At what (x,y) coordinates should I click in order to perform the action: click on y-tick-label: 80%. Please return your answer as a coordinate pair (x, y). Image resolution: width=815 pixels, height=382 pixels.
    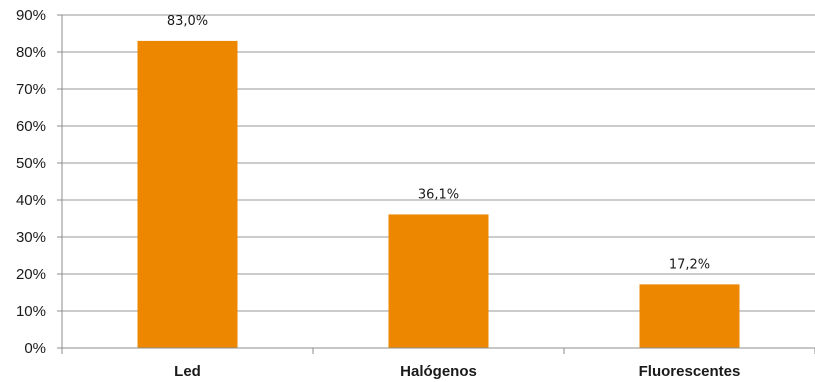
    Looking at the image, I should click on (31, 52).